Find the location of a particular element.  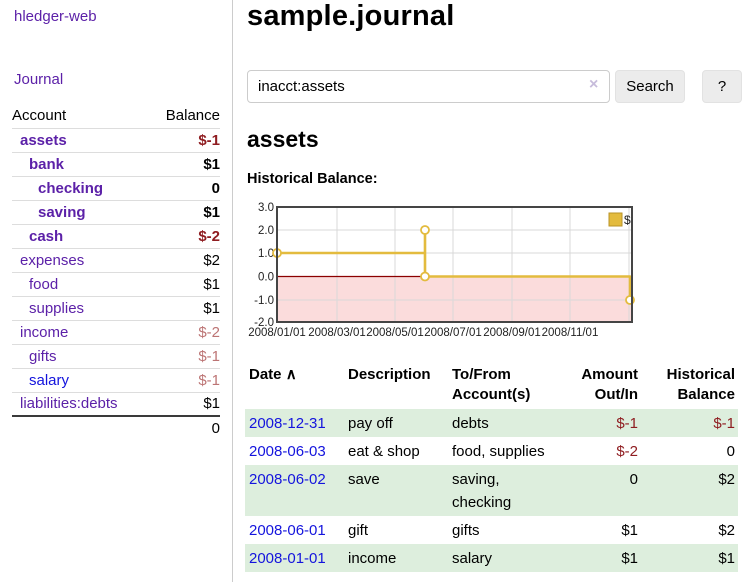

account-link-supplies: supplies is located at coordinates (57, 308).